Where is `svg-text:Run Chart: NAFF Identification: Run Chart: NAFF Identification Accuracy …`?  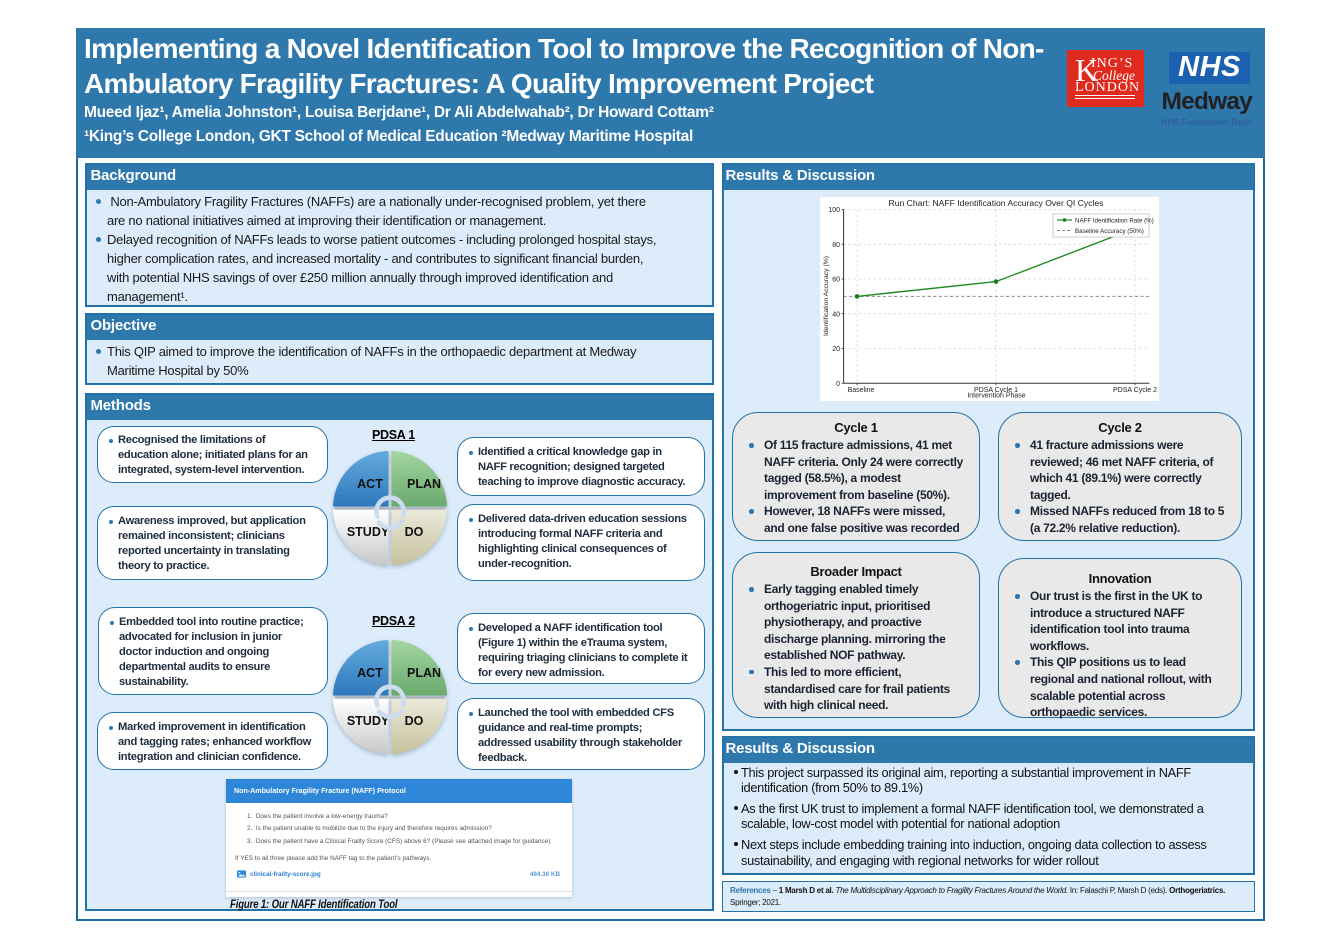 svg-text:Run Chart: NAFF Identification: Run Chart: NAFF Identification Accuracy … is located at coordinates (996, 203).